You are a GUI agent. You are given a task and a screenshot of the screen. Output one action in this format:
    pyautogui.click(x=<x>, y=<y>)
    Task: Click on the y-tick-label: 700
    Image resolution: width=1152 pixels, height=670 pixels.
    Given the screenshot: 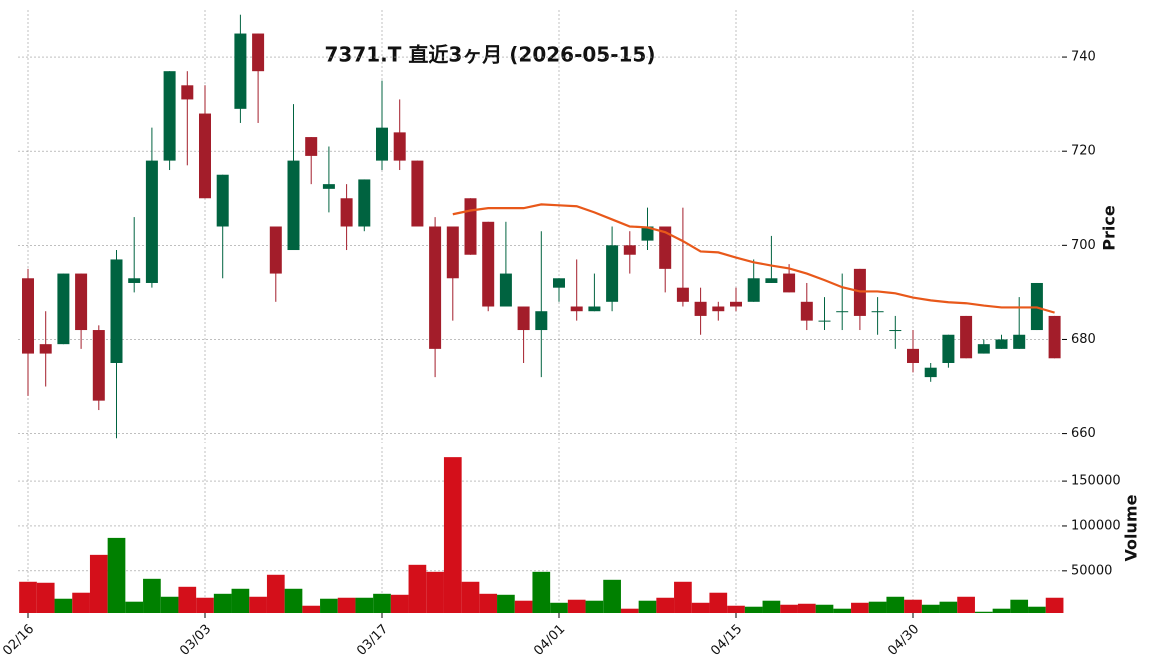 What is the action you would take?
    pyautogui.click(x=1083, y=245)
    